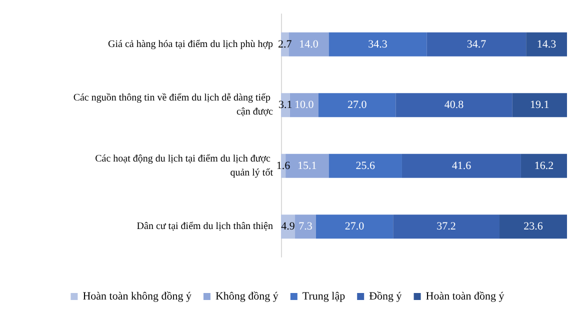  What do you see at coordinates (385, 296) in the screenshot?
I see `legend-label: Đồng ý` at bounding box center [385, 296].